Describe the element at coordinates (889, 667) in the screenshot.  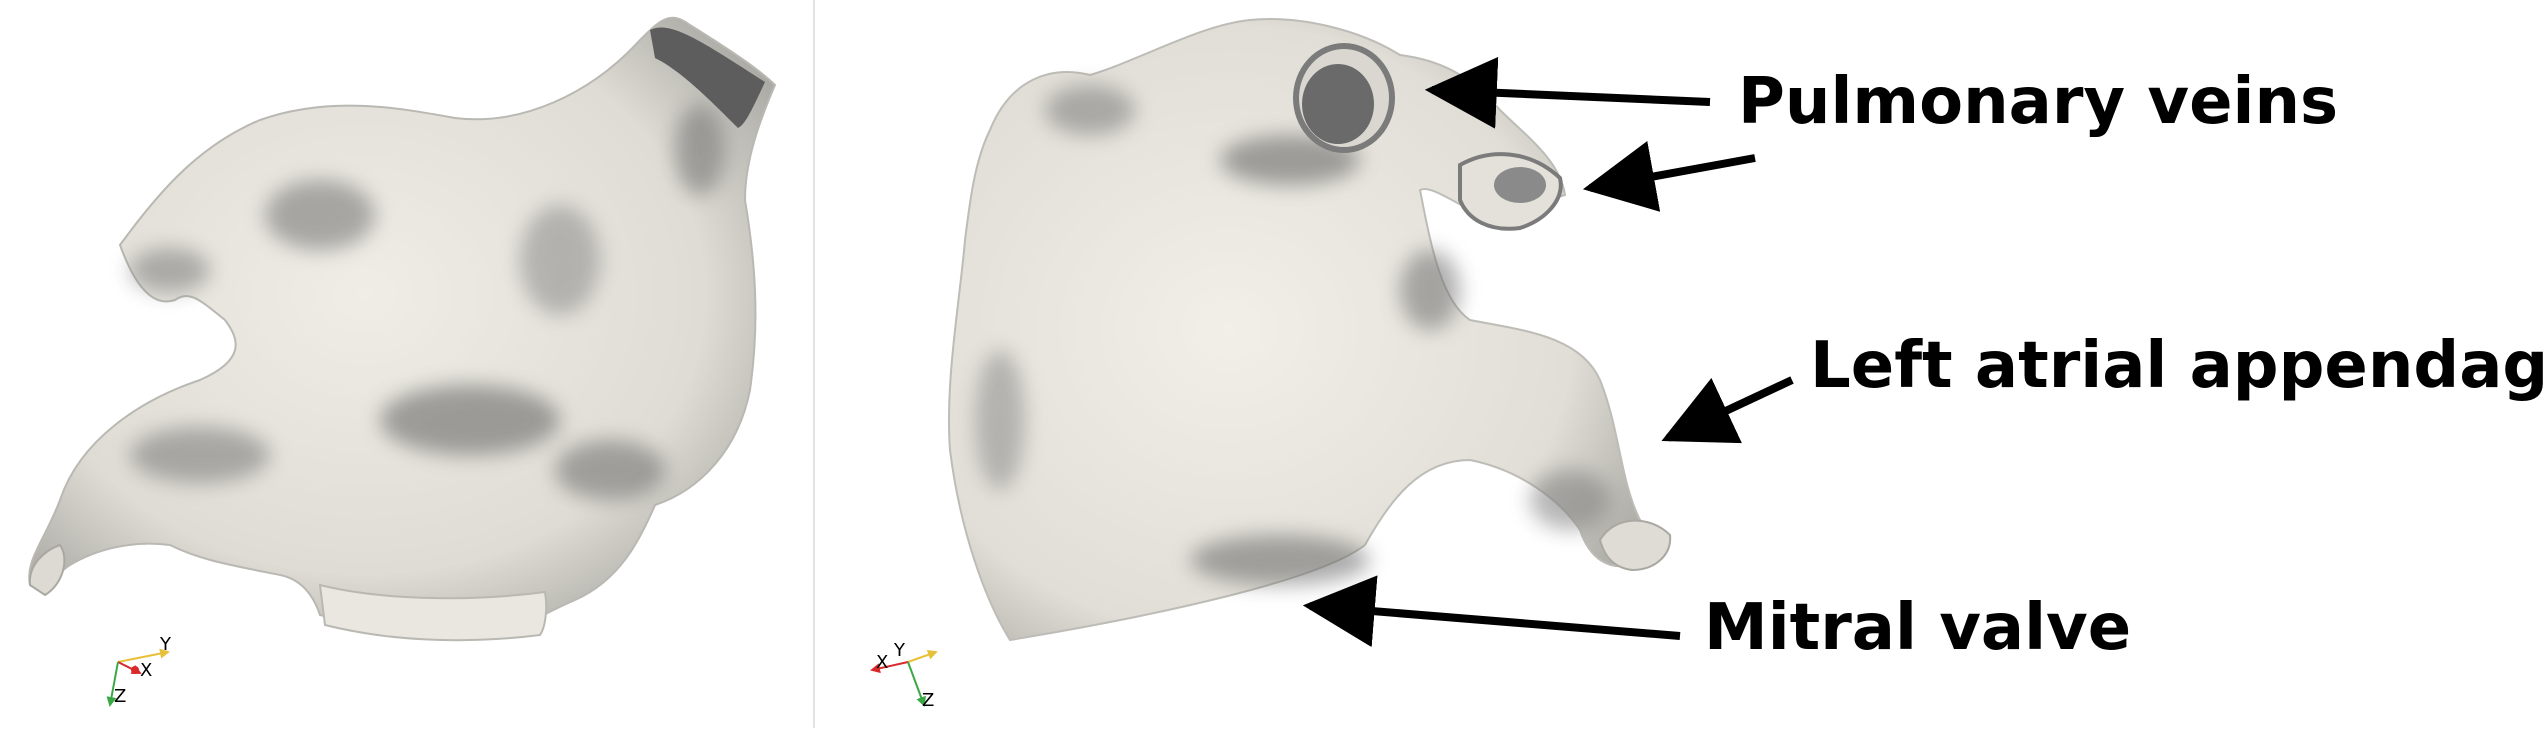
I see `x-axis` at that location.